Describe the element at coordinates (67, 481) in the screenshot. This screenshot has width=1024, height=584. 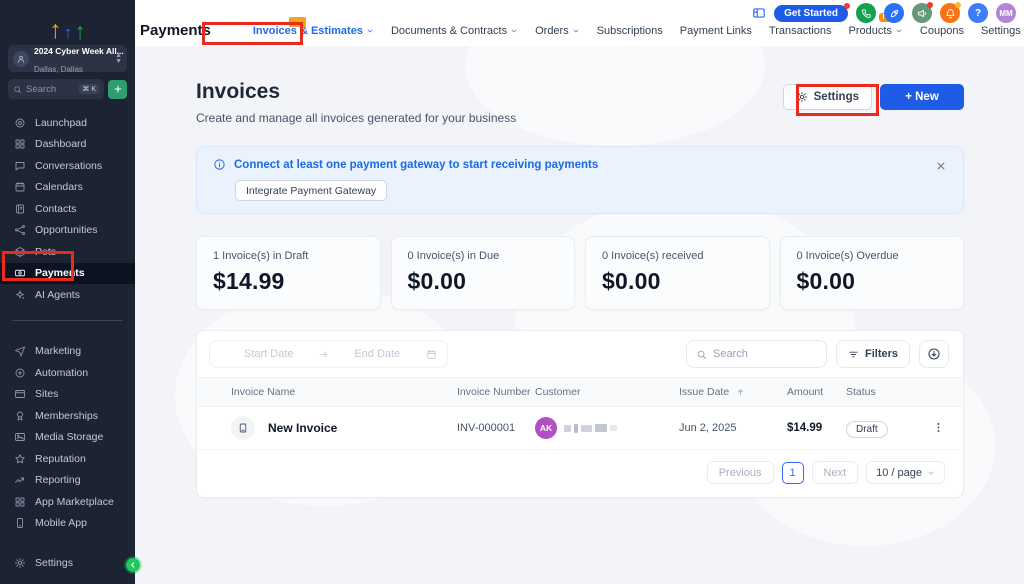
I see `sidebar-item-reporting: Reporting` at that location.